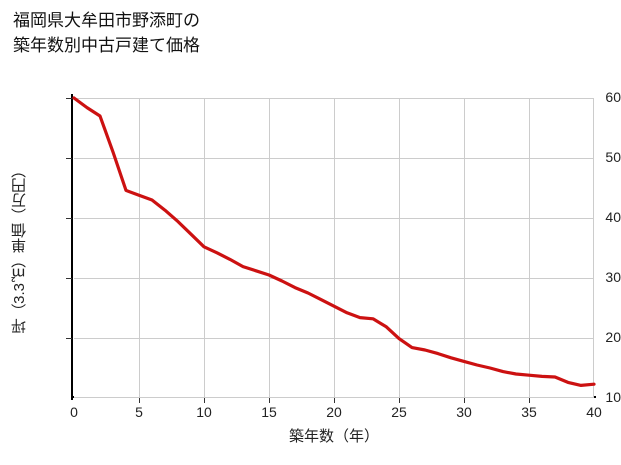  What do you see at coordinates (333, 436) in the screenshot?
I see `x-axis-title: 築年数（年）` at bounding box center [333, 436].